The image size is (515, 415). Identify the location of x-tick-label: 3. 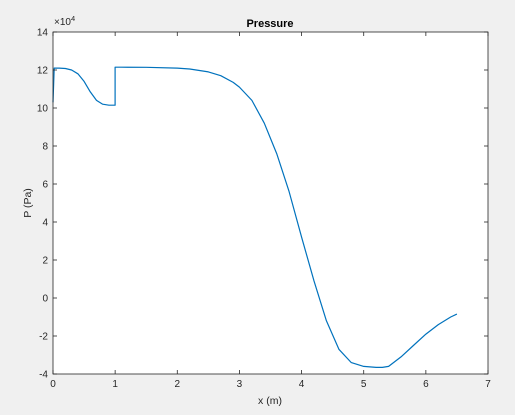
(240, 384).